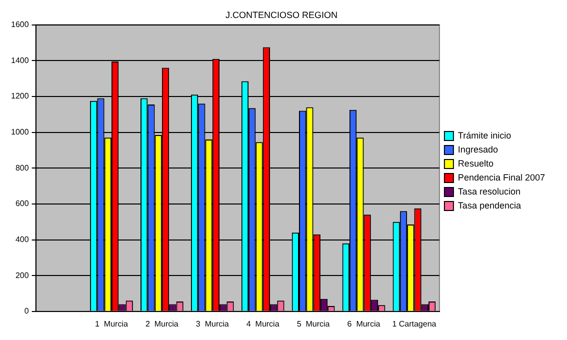  Describe the element at coordinates (489, 191) in the screenshot. I see `legend-label: Tasa resolucion` at that location.